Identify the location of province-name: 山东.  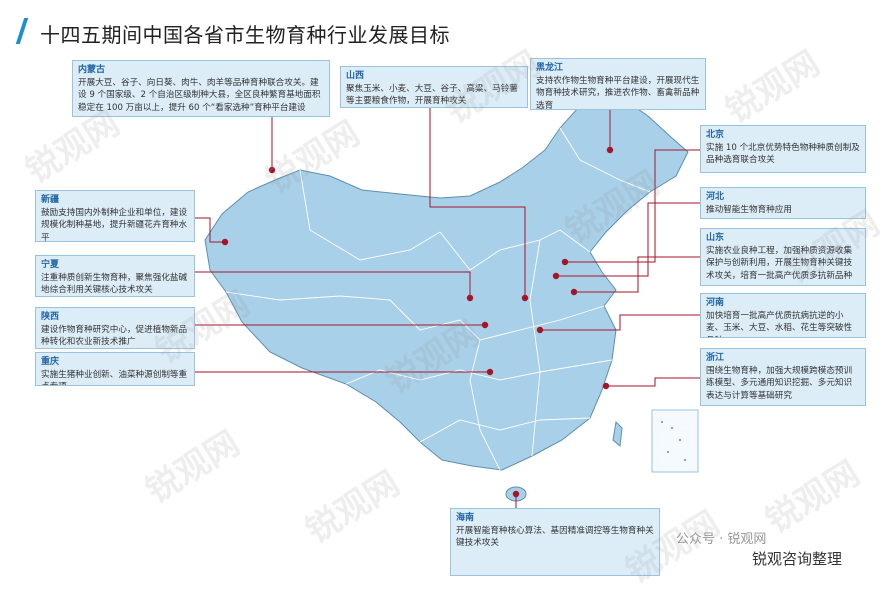
(715, 238).